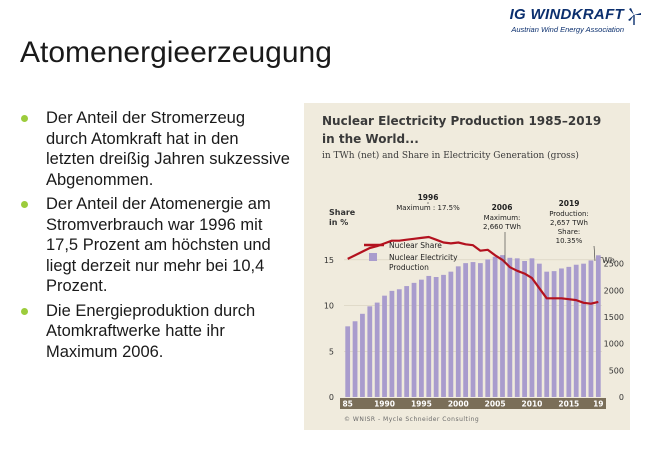  I want to click on bar-2006, so click(502, 326).